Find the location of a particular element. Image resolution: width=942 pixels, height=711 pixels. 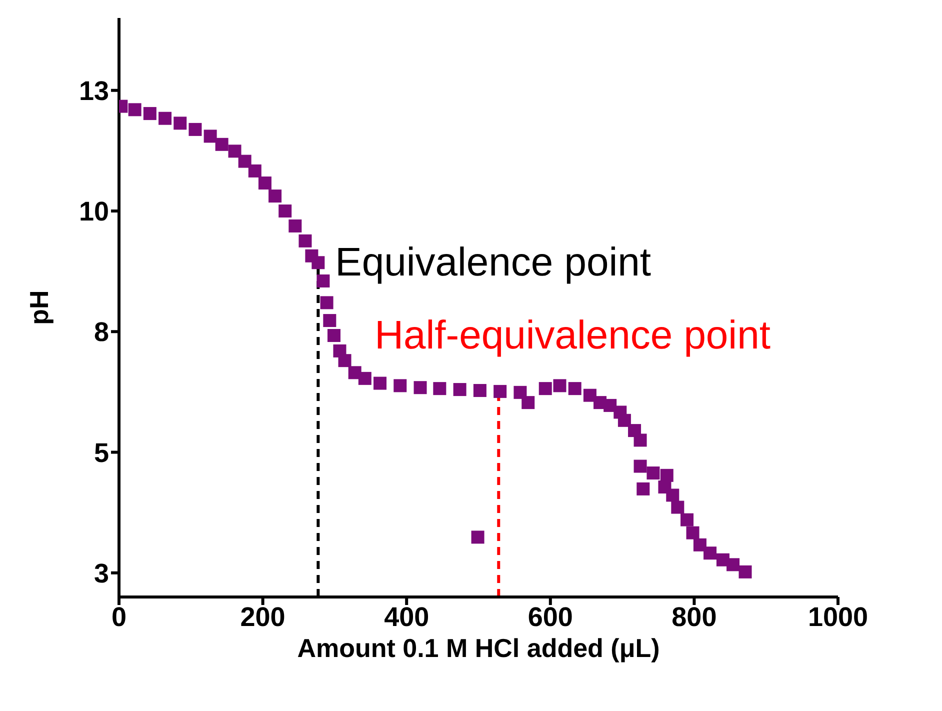

y-tick-label: 5 is located at coordinates (101, 453).